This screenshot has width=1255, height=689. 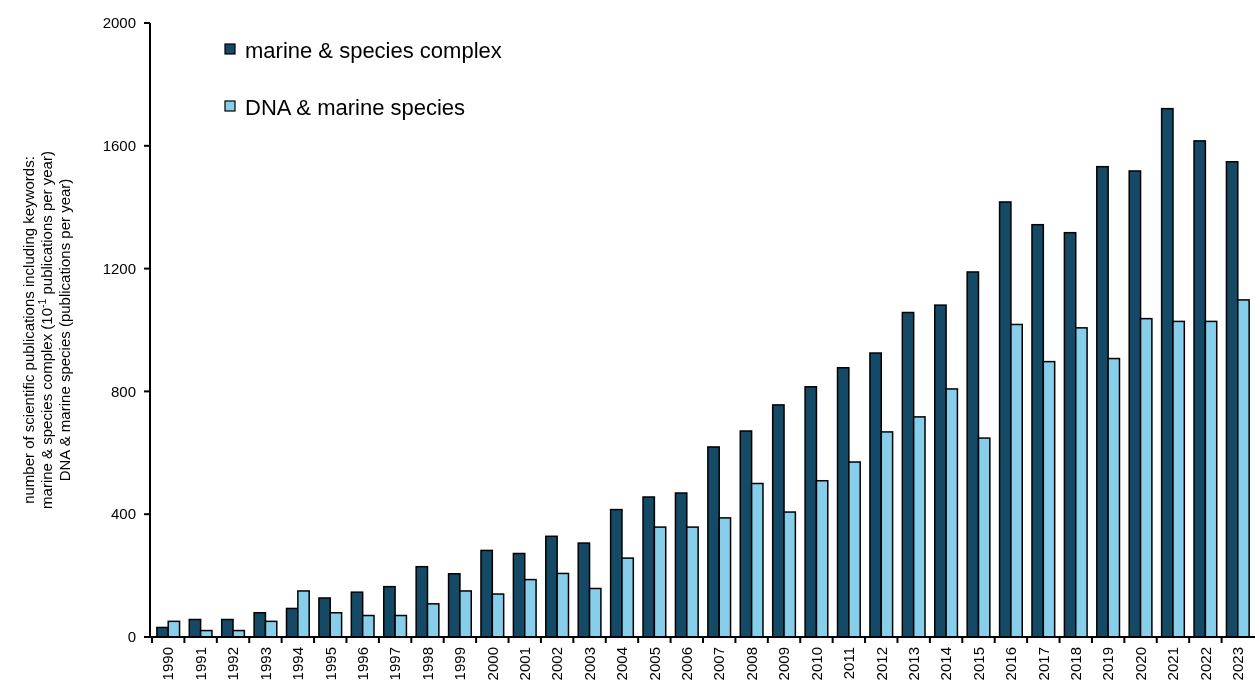 I want to click on x-tick-label: 1995, so click(x=330, y=664).